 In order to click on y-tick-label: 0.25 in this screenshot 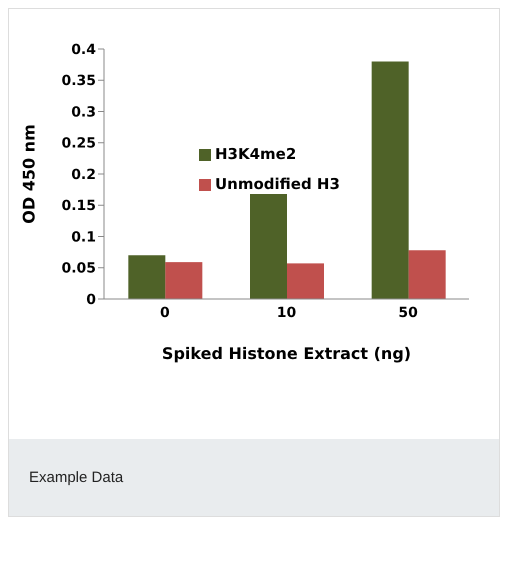, I will do `click(78, 144)`.